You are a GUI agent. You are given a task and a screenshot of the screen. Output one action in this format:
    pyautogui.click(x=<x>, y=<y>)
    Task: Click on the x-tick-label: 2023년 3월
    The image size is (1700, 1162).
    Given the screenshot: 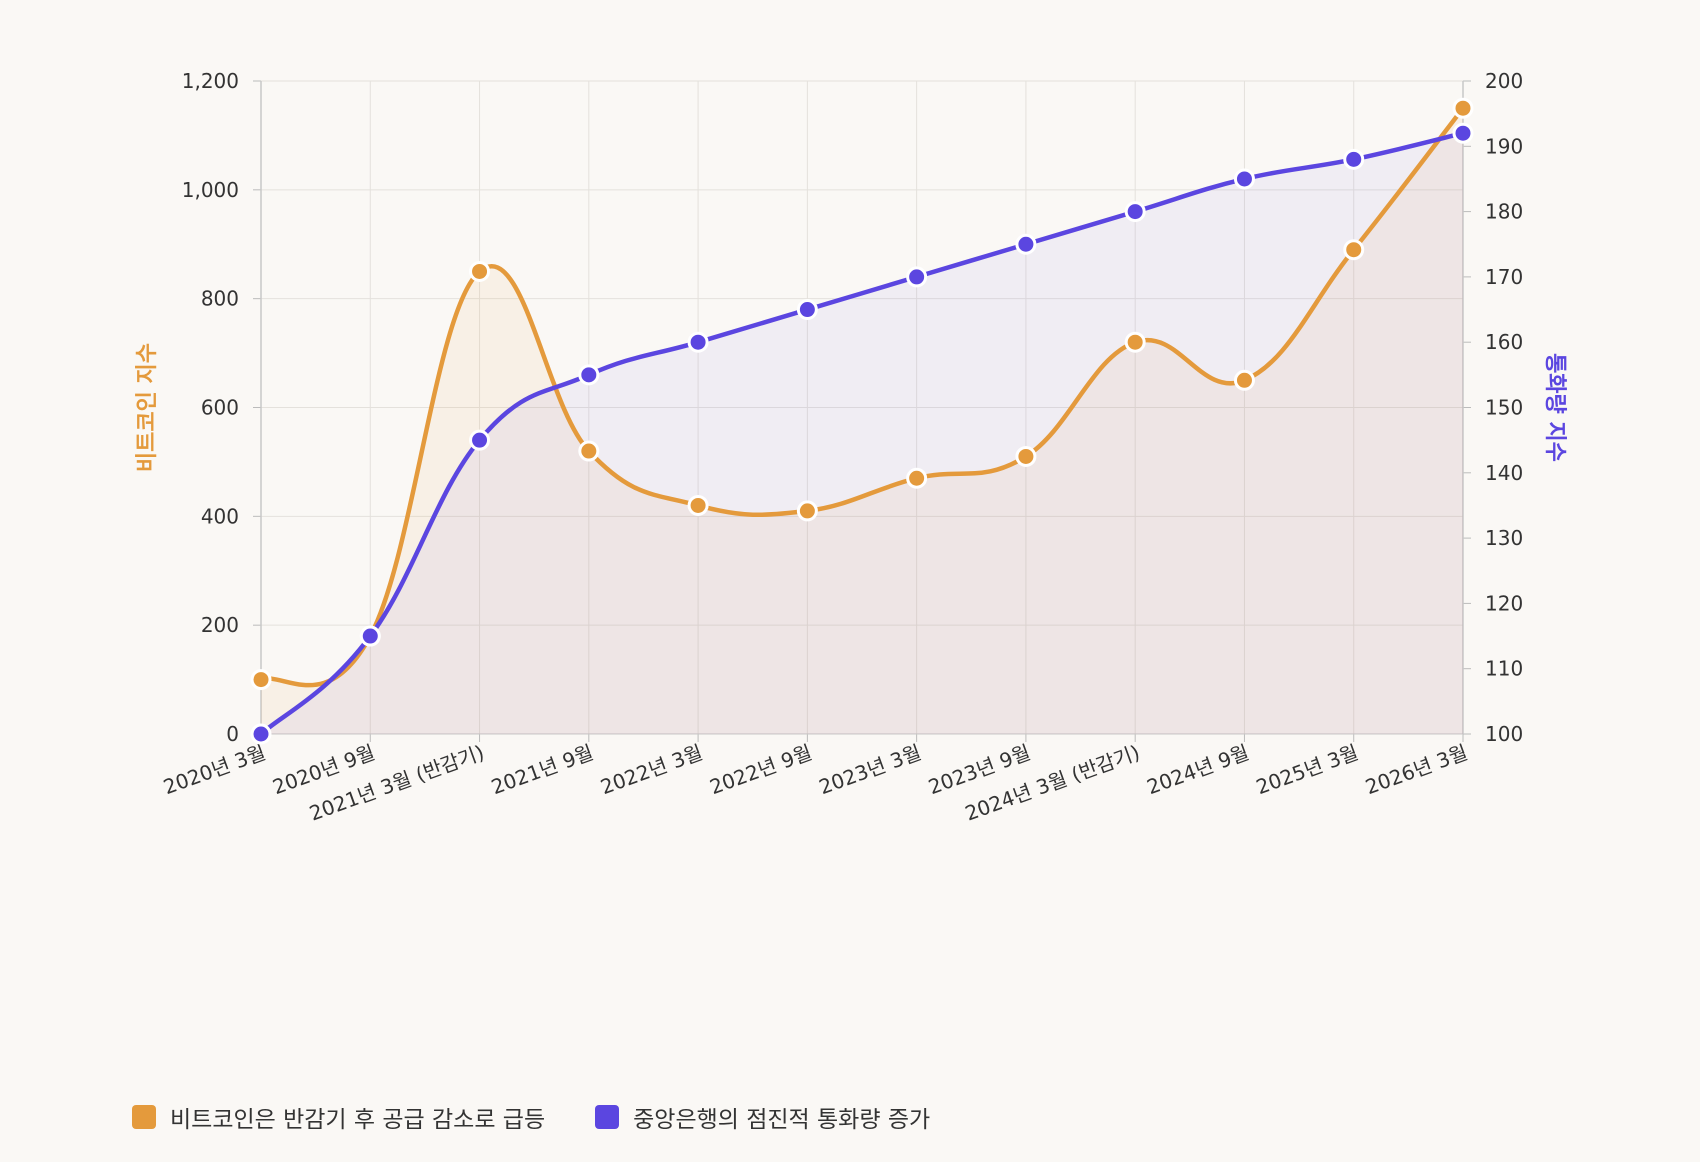 What is the action you would take?
    pyautogui.click(x=870, y=769)
    